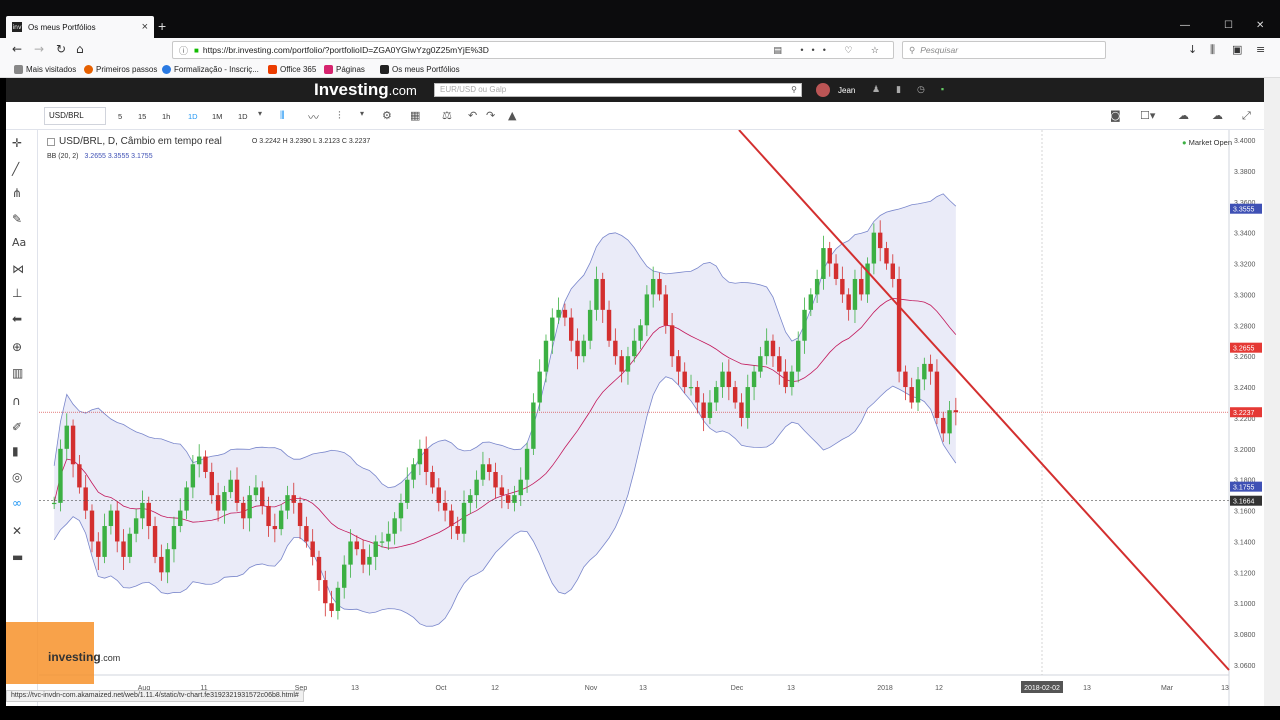  Describe the element at coordinates (15, 451) in the screenshot. I see `lock-icon: ▮` at that location.